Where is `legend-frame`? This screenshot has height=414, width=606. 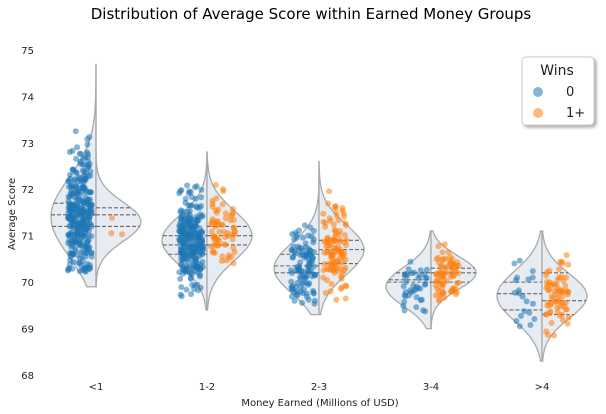
legend-frame is located at coordinates (558, 91).